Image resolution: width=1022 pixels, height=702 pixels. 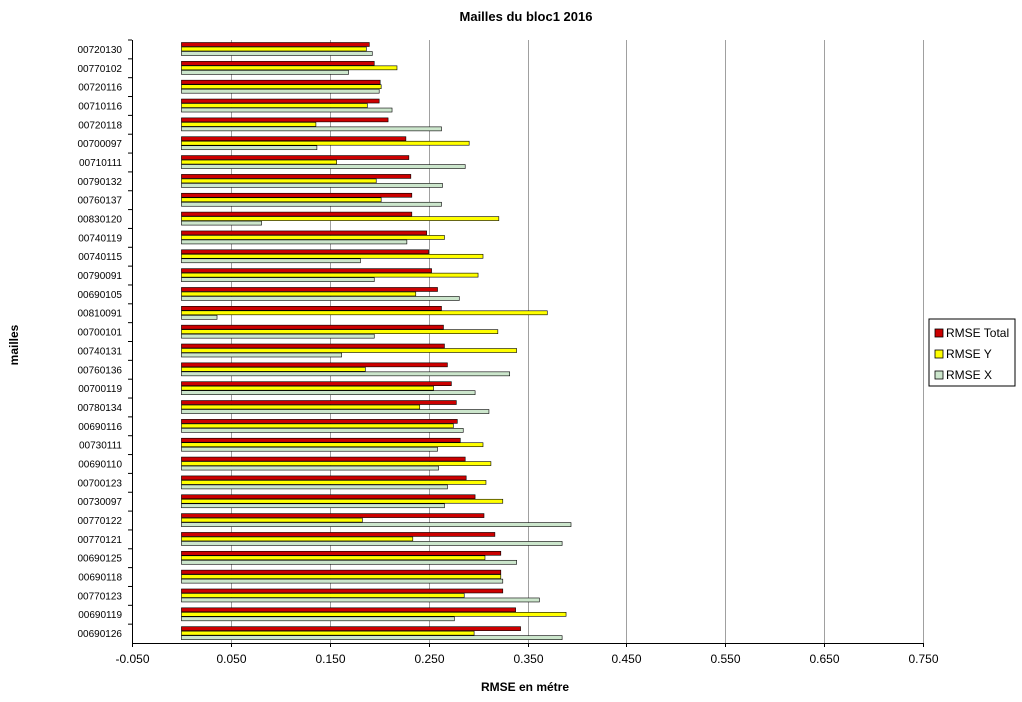 I want to click on legend-label: RMSE Y, so click(x=969, y=354).